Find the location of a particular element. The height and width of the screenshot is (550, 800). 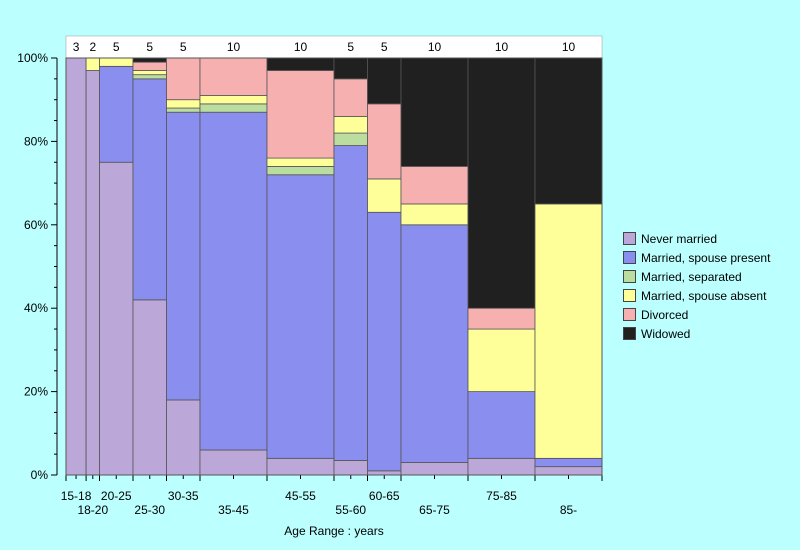

x-tick-label: 20-25 is located at coordinates (116, 496).